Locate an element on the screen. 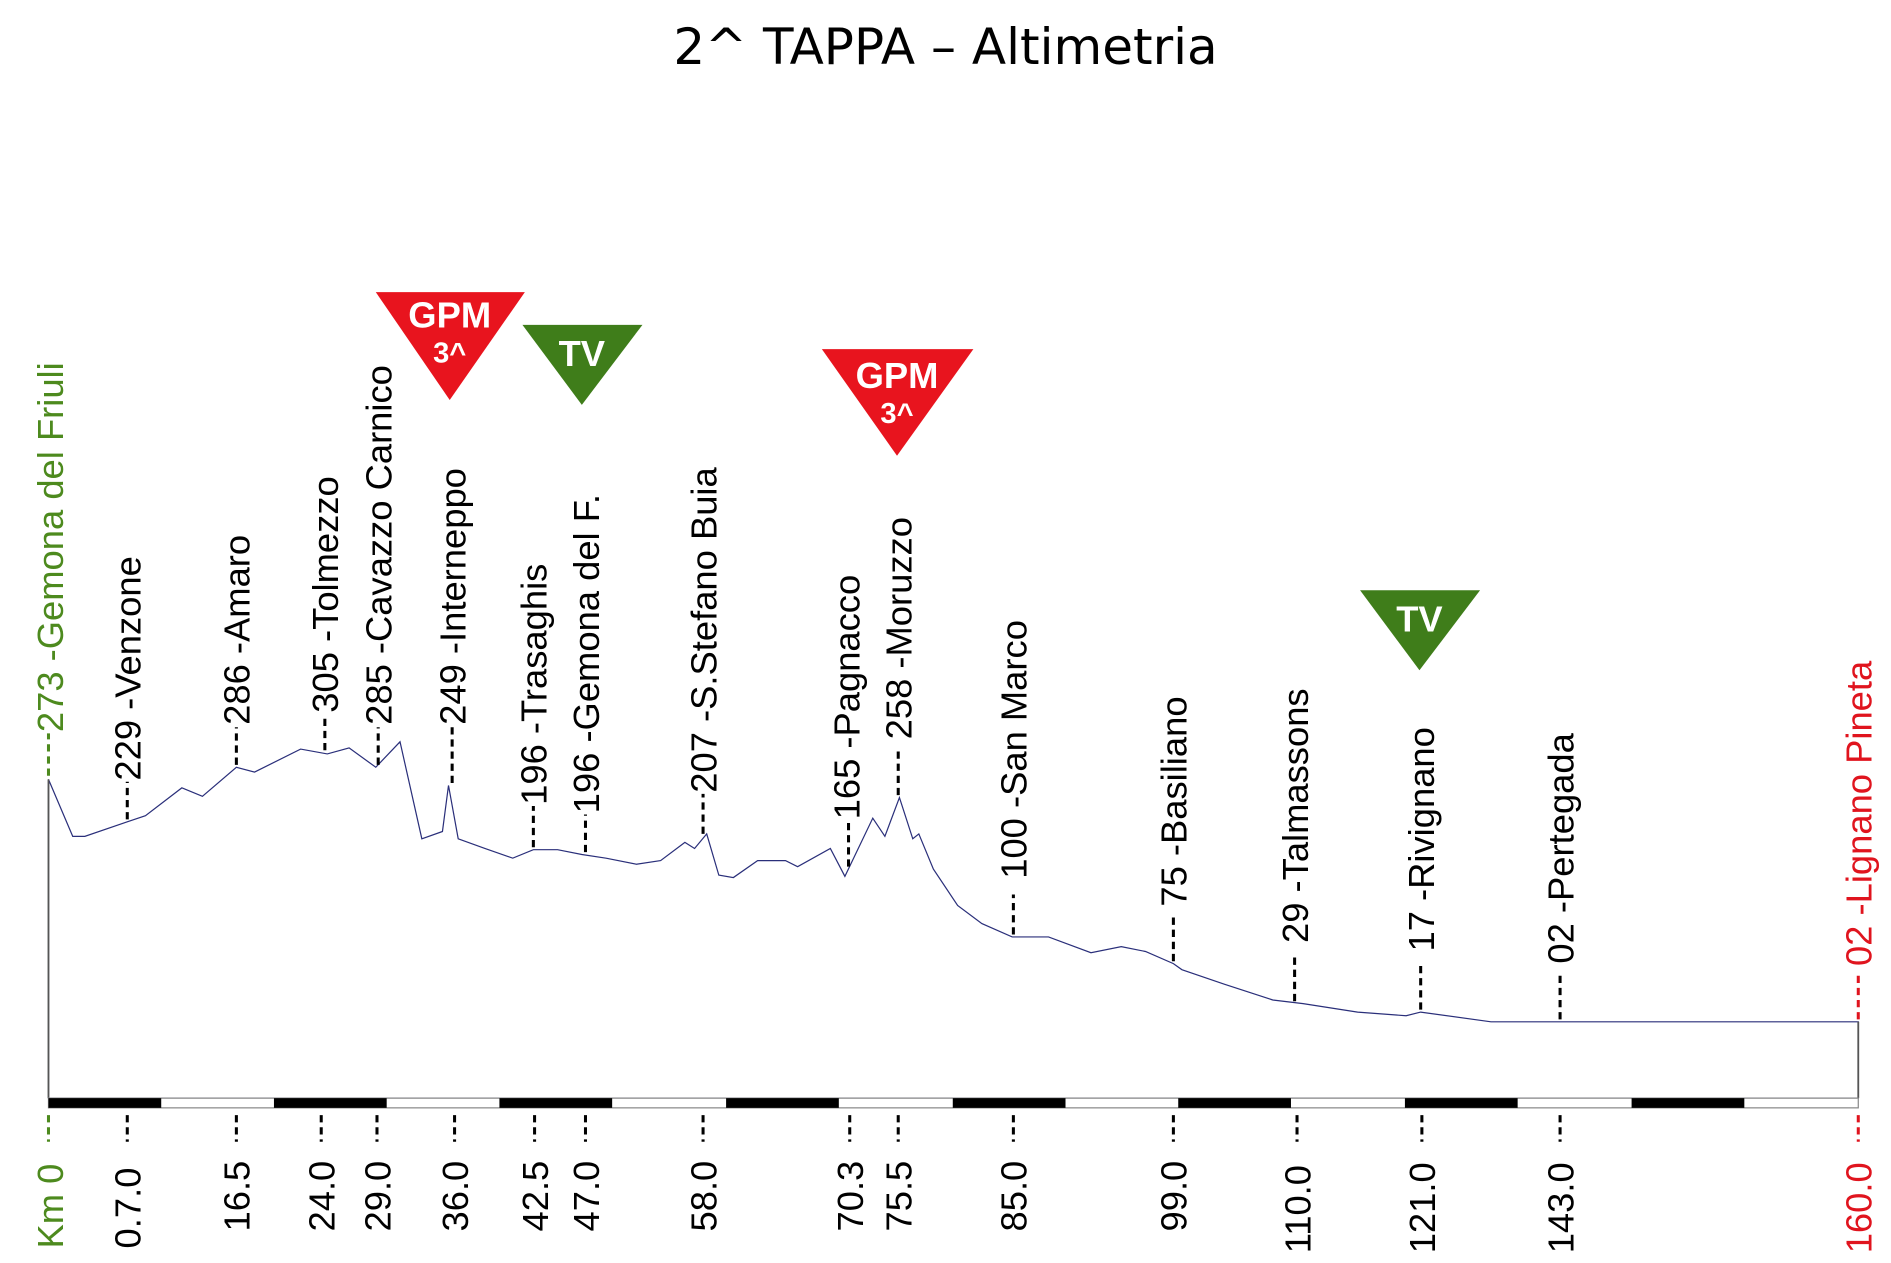 The image size is (1891, 1263). km-label: 75.5 is located at coordinates (899, 1196).